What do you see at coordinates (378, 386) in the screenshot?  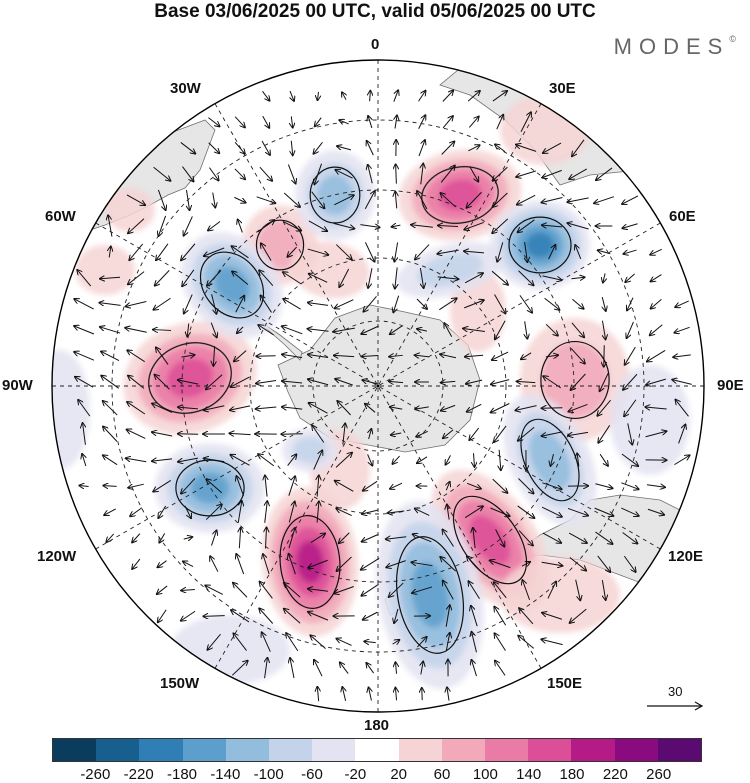 I see `south-pole-dot` at bounding box center [378, 386].